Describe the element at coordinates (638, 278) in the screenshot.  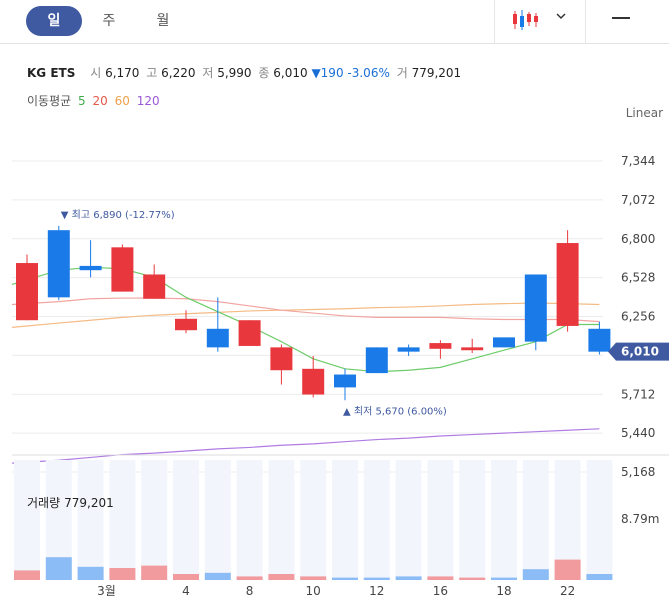
I see `y-tick-label: 6,528` at that location.